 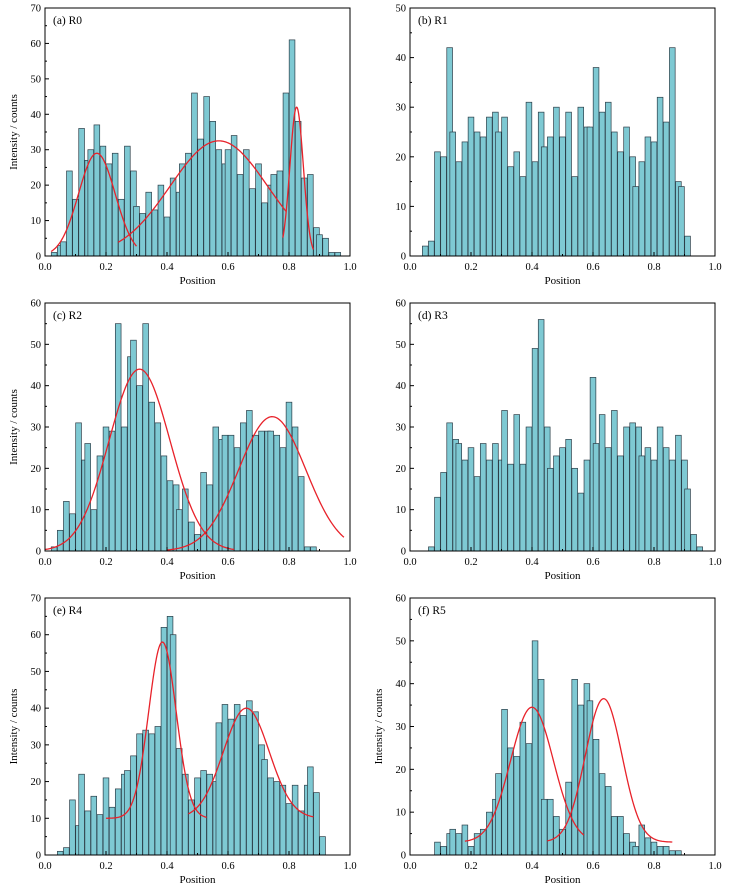 What do you see at coordinates (67, 611) in the screenshot?
I see `panel-title: (e) R4` at bounding box center [67, 611].